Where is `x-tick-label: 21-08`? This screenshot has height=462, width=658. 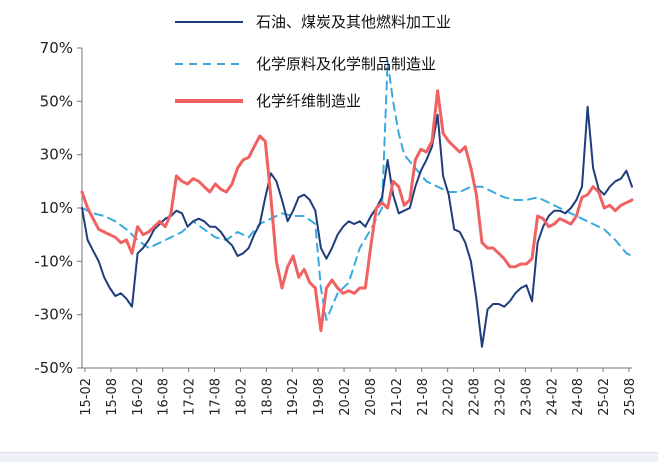
x-tick-label: 21-08 is located at coordinates (423, 397).